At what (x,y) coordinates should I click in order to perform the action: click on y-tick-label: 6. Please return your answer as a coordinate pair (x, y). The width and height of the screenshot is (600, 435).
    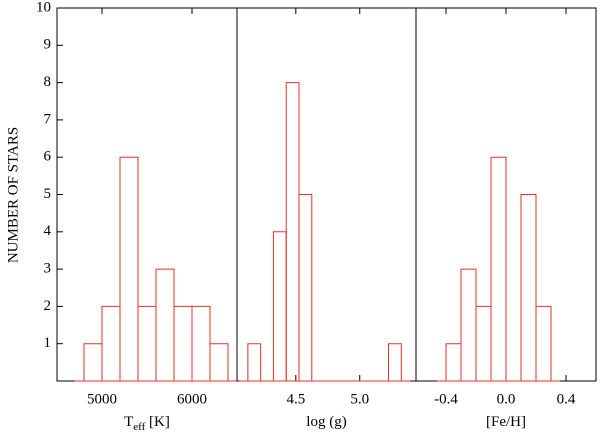
    Looking at the image, I should click on (48, 157).